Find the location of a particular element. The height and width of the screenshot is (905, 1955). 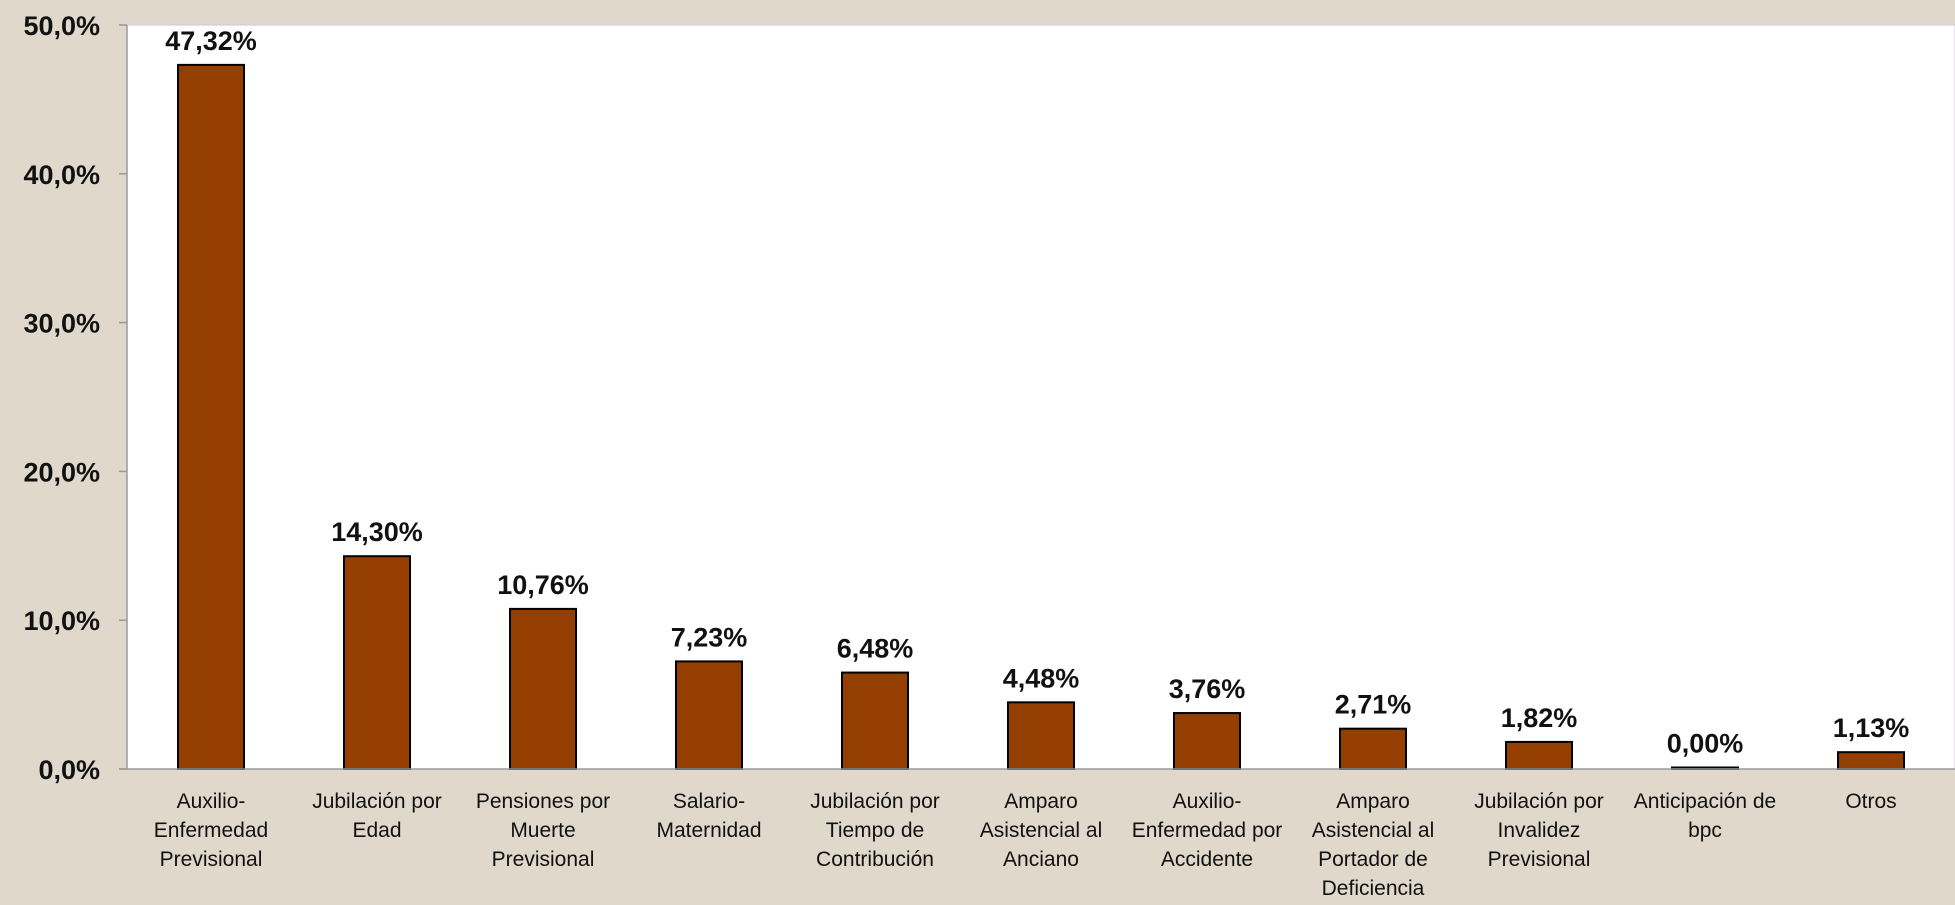

category-label: Jubilación por Tiempo de Contribución is located at coordinates (875, 830).